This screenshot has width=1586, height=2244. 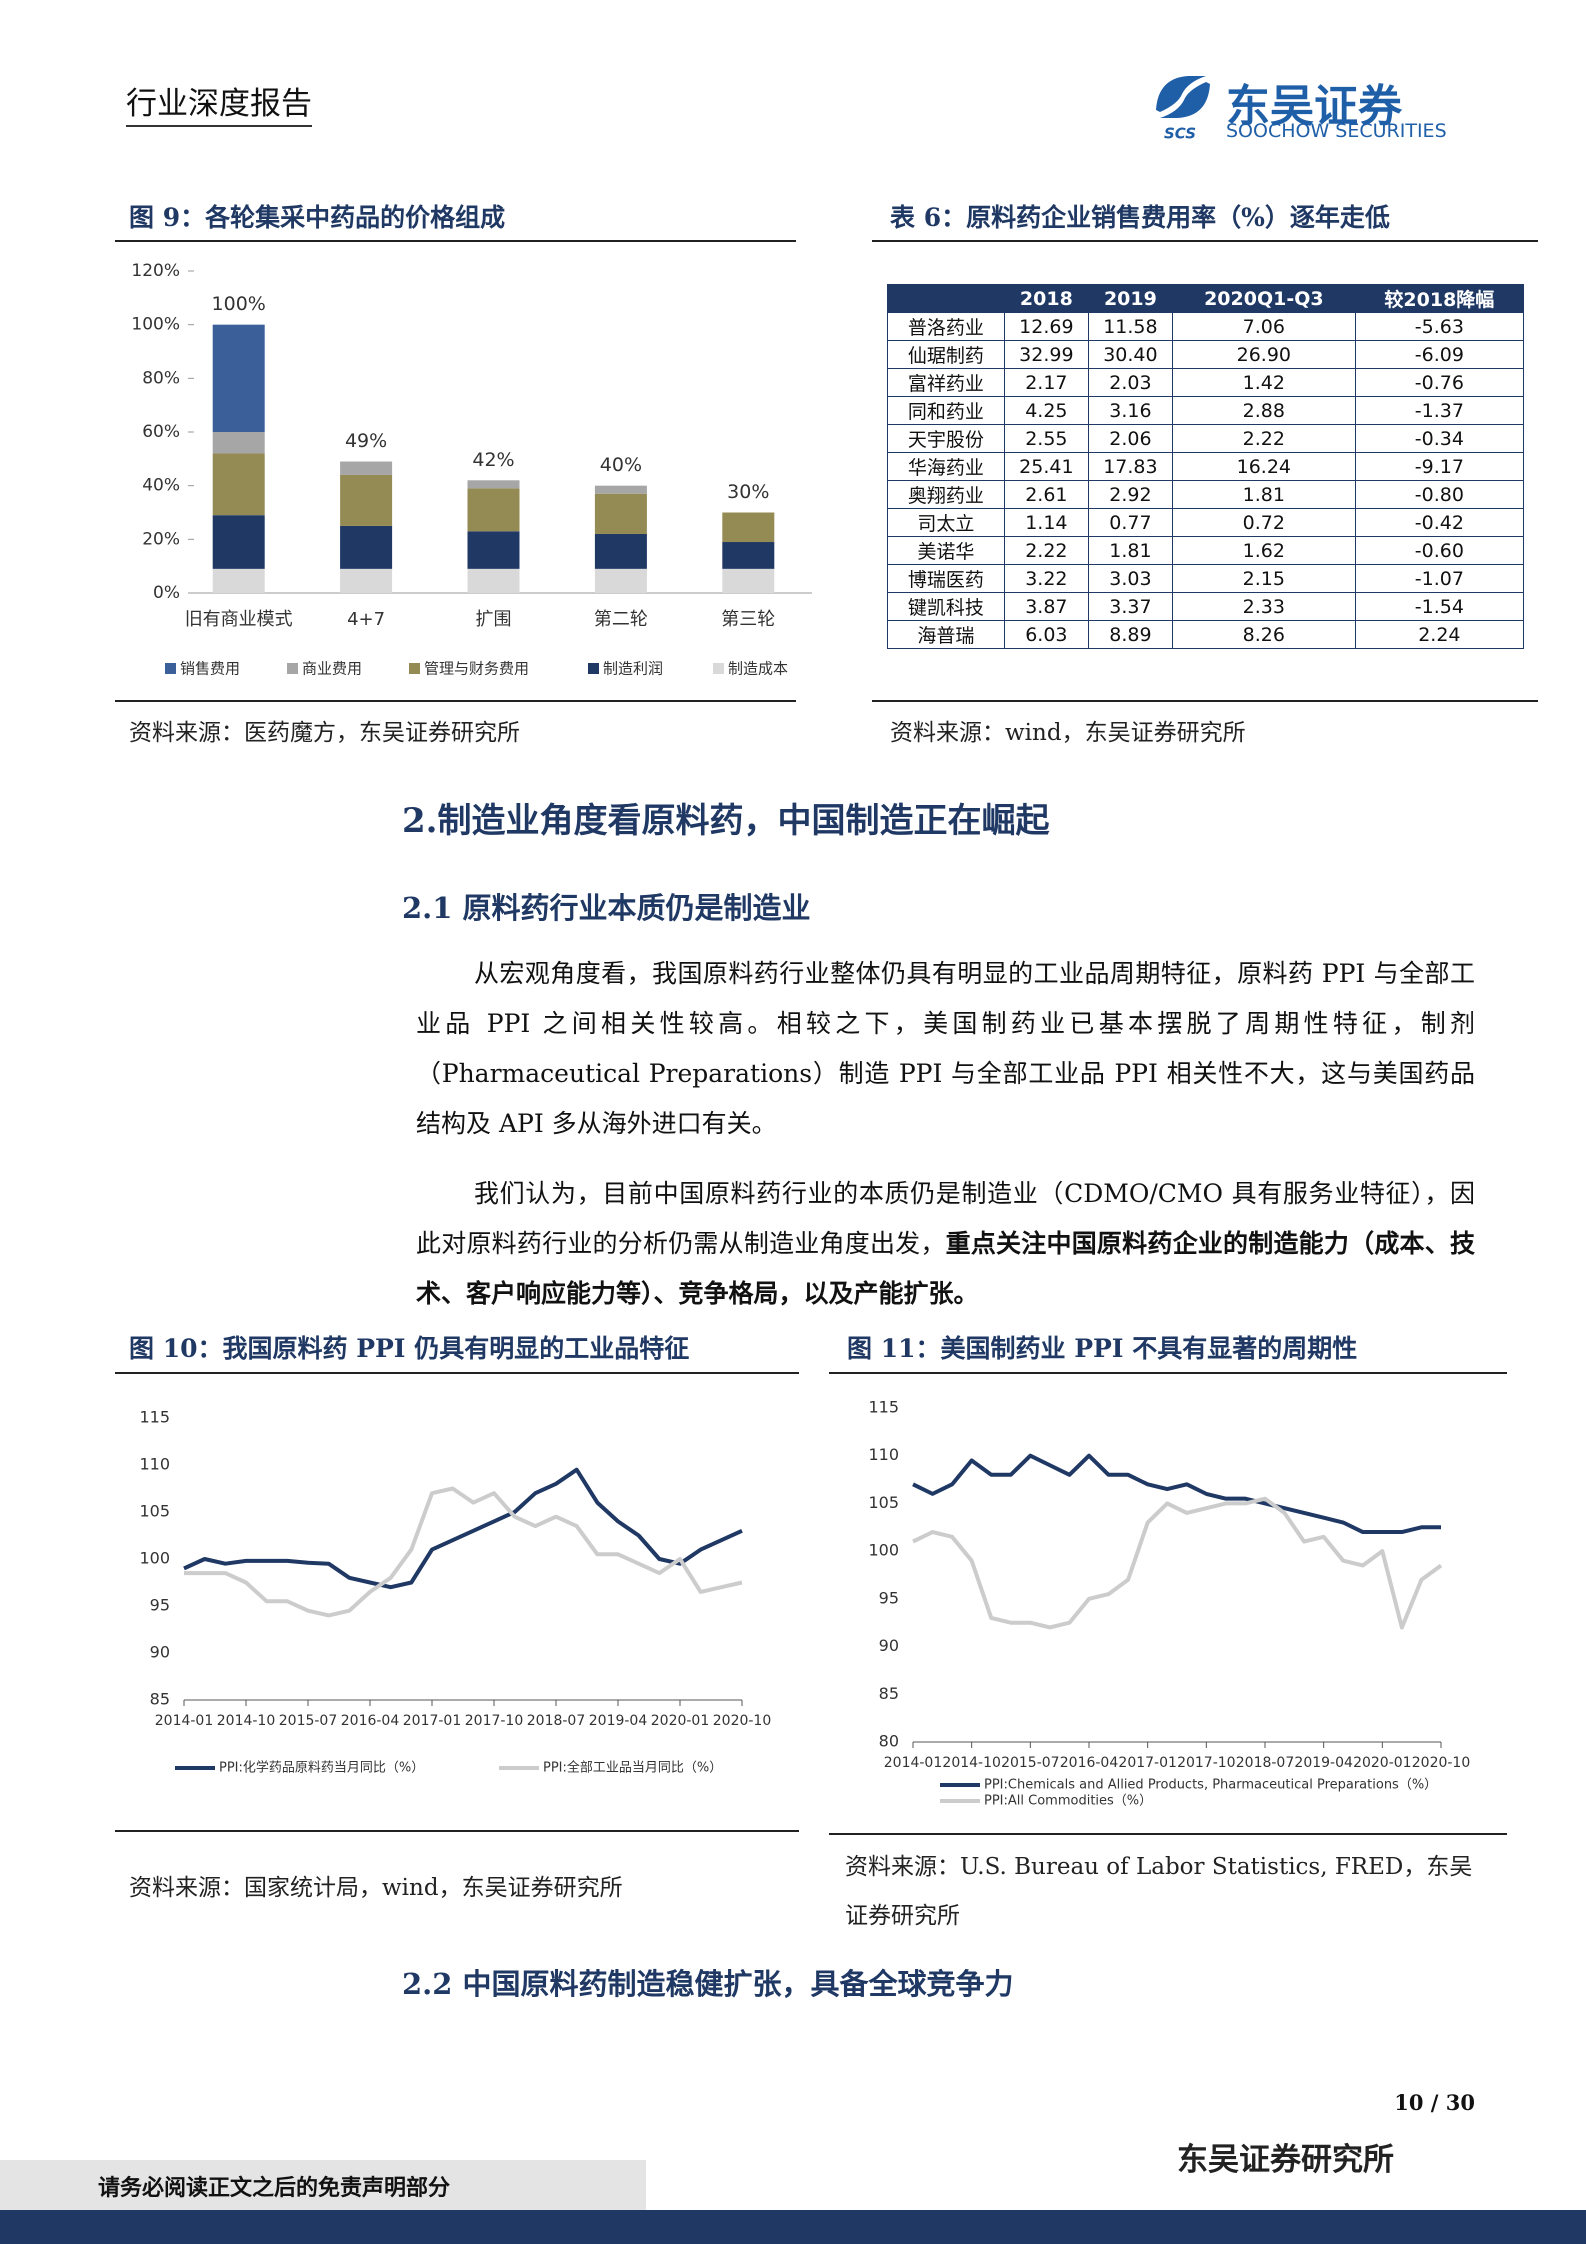 What do you see at coordinates (1439, 354) in the screenshot?
I see `table-cell: -6.09` at bounding box center [1439, 354].